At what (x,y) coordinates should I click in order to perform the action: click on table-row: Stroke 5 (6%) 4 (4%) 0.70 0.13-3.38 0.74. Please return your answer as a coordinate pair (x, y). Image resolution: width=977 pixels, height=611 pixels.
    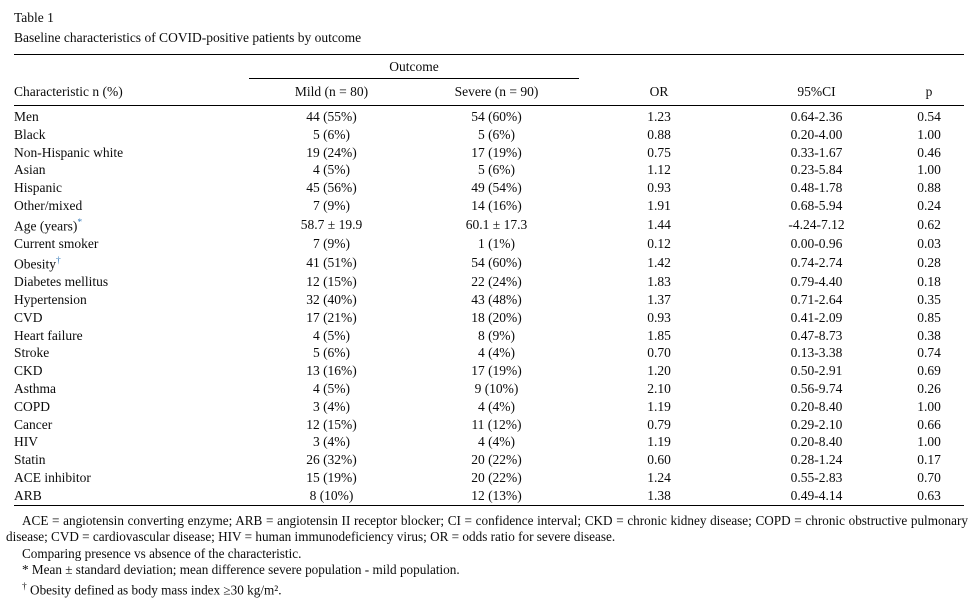
    Looking at the image, I should click on (489, 353).